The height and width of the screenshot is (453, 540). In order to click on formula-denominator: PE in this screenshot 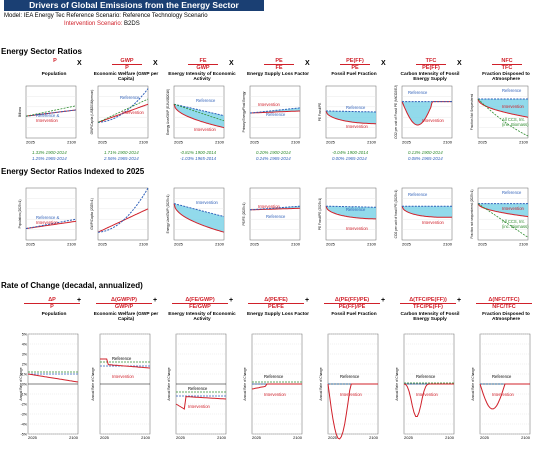, I will do `click(355, 68)`.